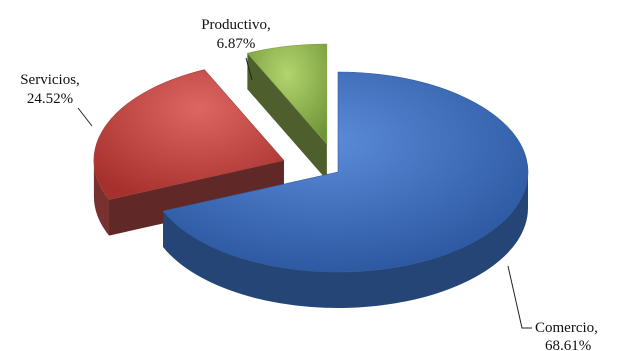 The height and width of the screenshot is (351, 622). Describe the element at coordinates (568, 344) in the screenshot. I see `slice-value-comercio: 68.61%` at that location.